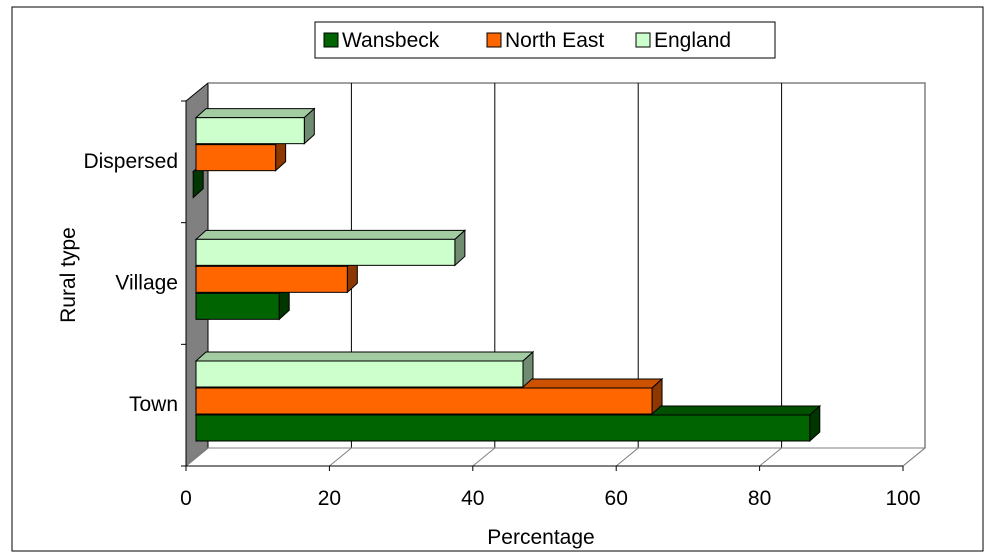 Image resolution: width=997 pixels, height=555 pixels. What do you see at coordinates (325, 252) in the screenshot?
I see `bar-england-village` at bounding box center [325, 252].